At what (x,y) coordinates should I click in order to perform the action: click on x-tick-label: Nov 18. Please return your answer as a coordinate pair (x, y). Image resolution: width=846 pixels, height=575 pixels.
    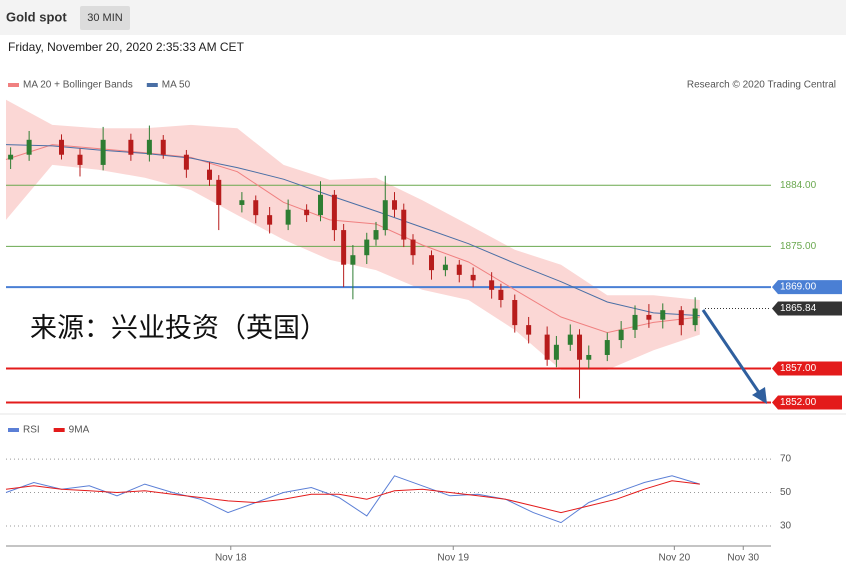
    Looking at the image, I should click on (231, 558).